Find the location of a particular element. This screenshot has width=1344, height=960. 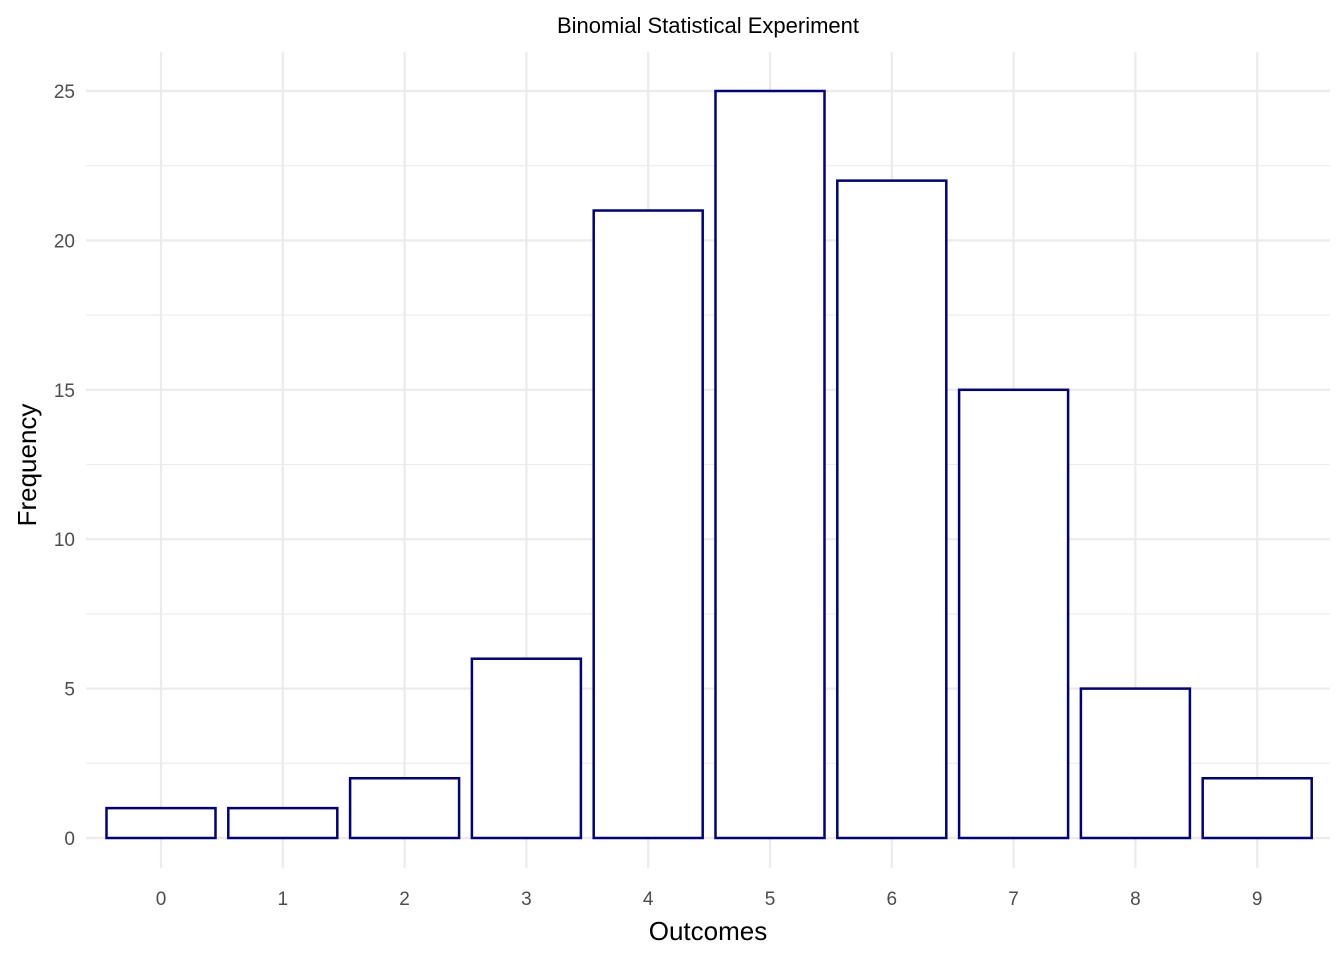

y-tick-label: 5 is located at coordinates (69, 690).